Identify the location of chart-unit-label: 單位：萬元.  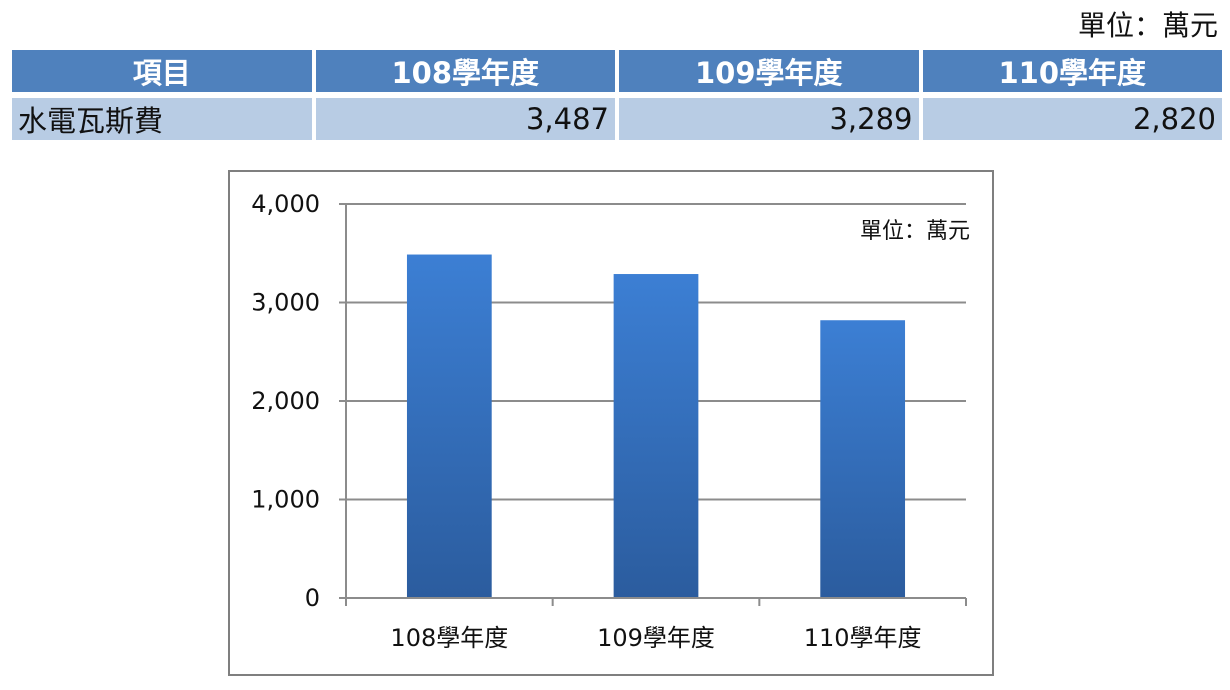
(915, 231).